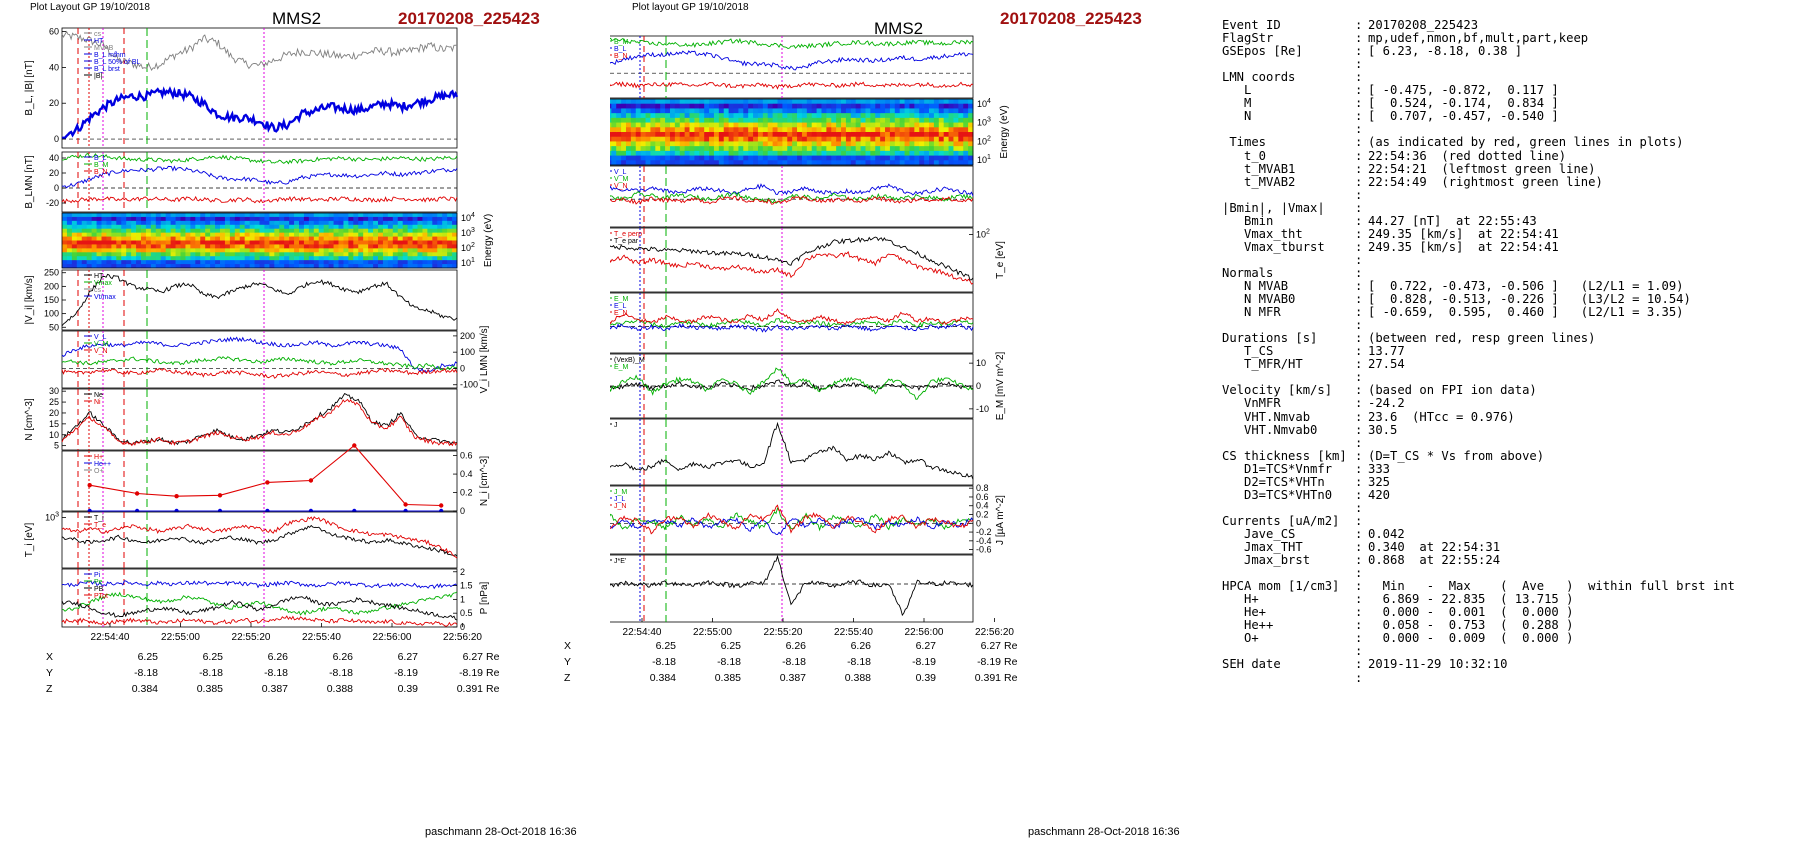 This screenshot has width=1804, height=841. I want to click on info-value: 13.77, so click(1386, 351).